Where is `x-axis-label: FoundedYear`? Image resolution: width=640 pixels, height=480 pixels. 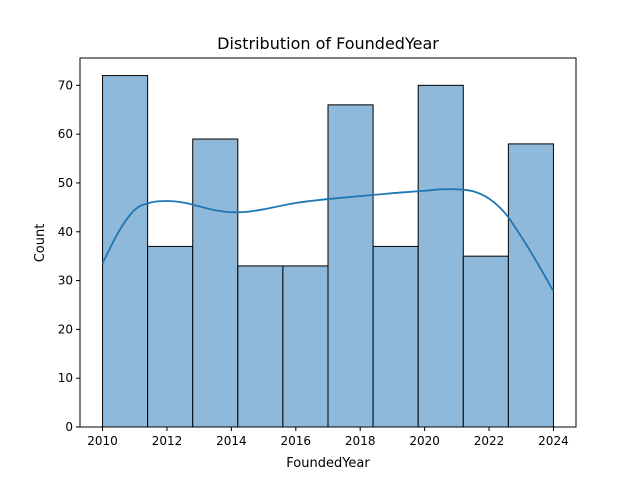
x-axis-label: FoundedYear is located at coordinates (328, 463).